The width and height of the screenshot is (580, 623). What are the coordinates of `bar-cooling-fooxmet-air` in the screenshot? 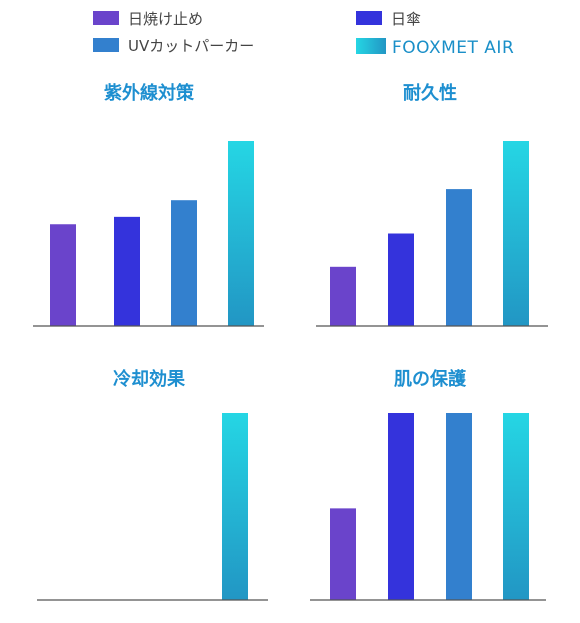 It's located at (235, 506).